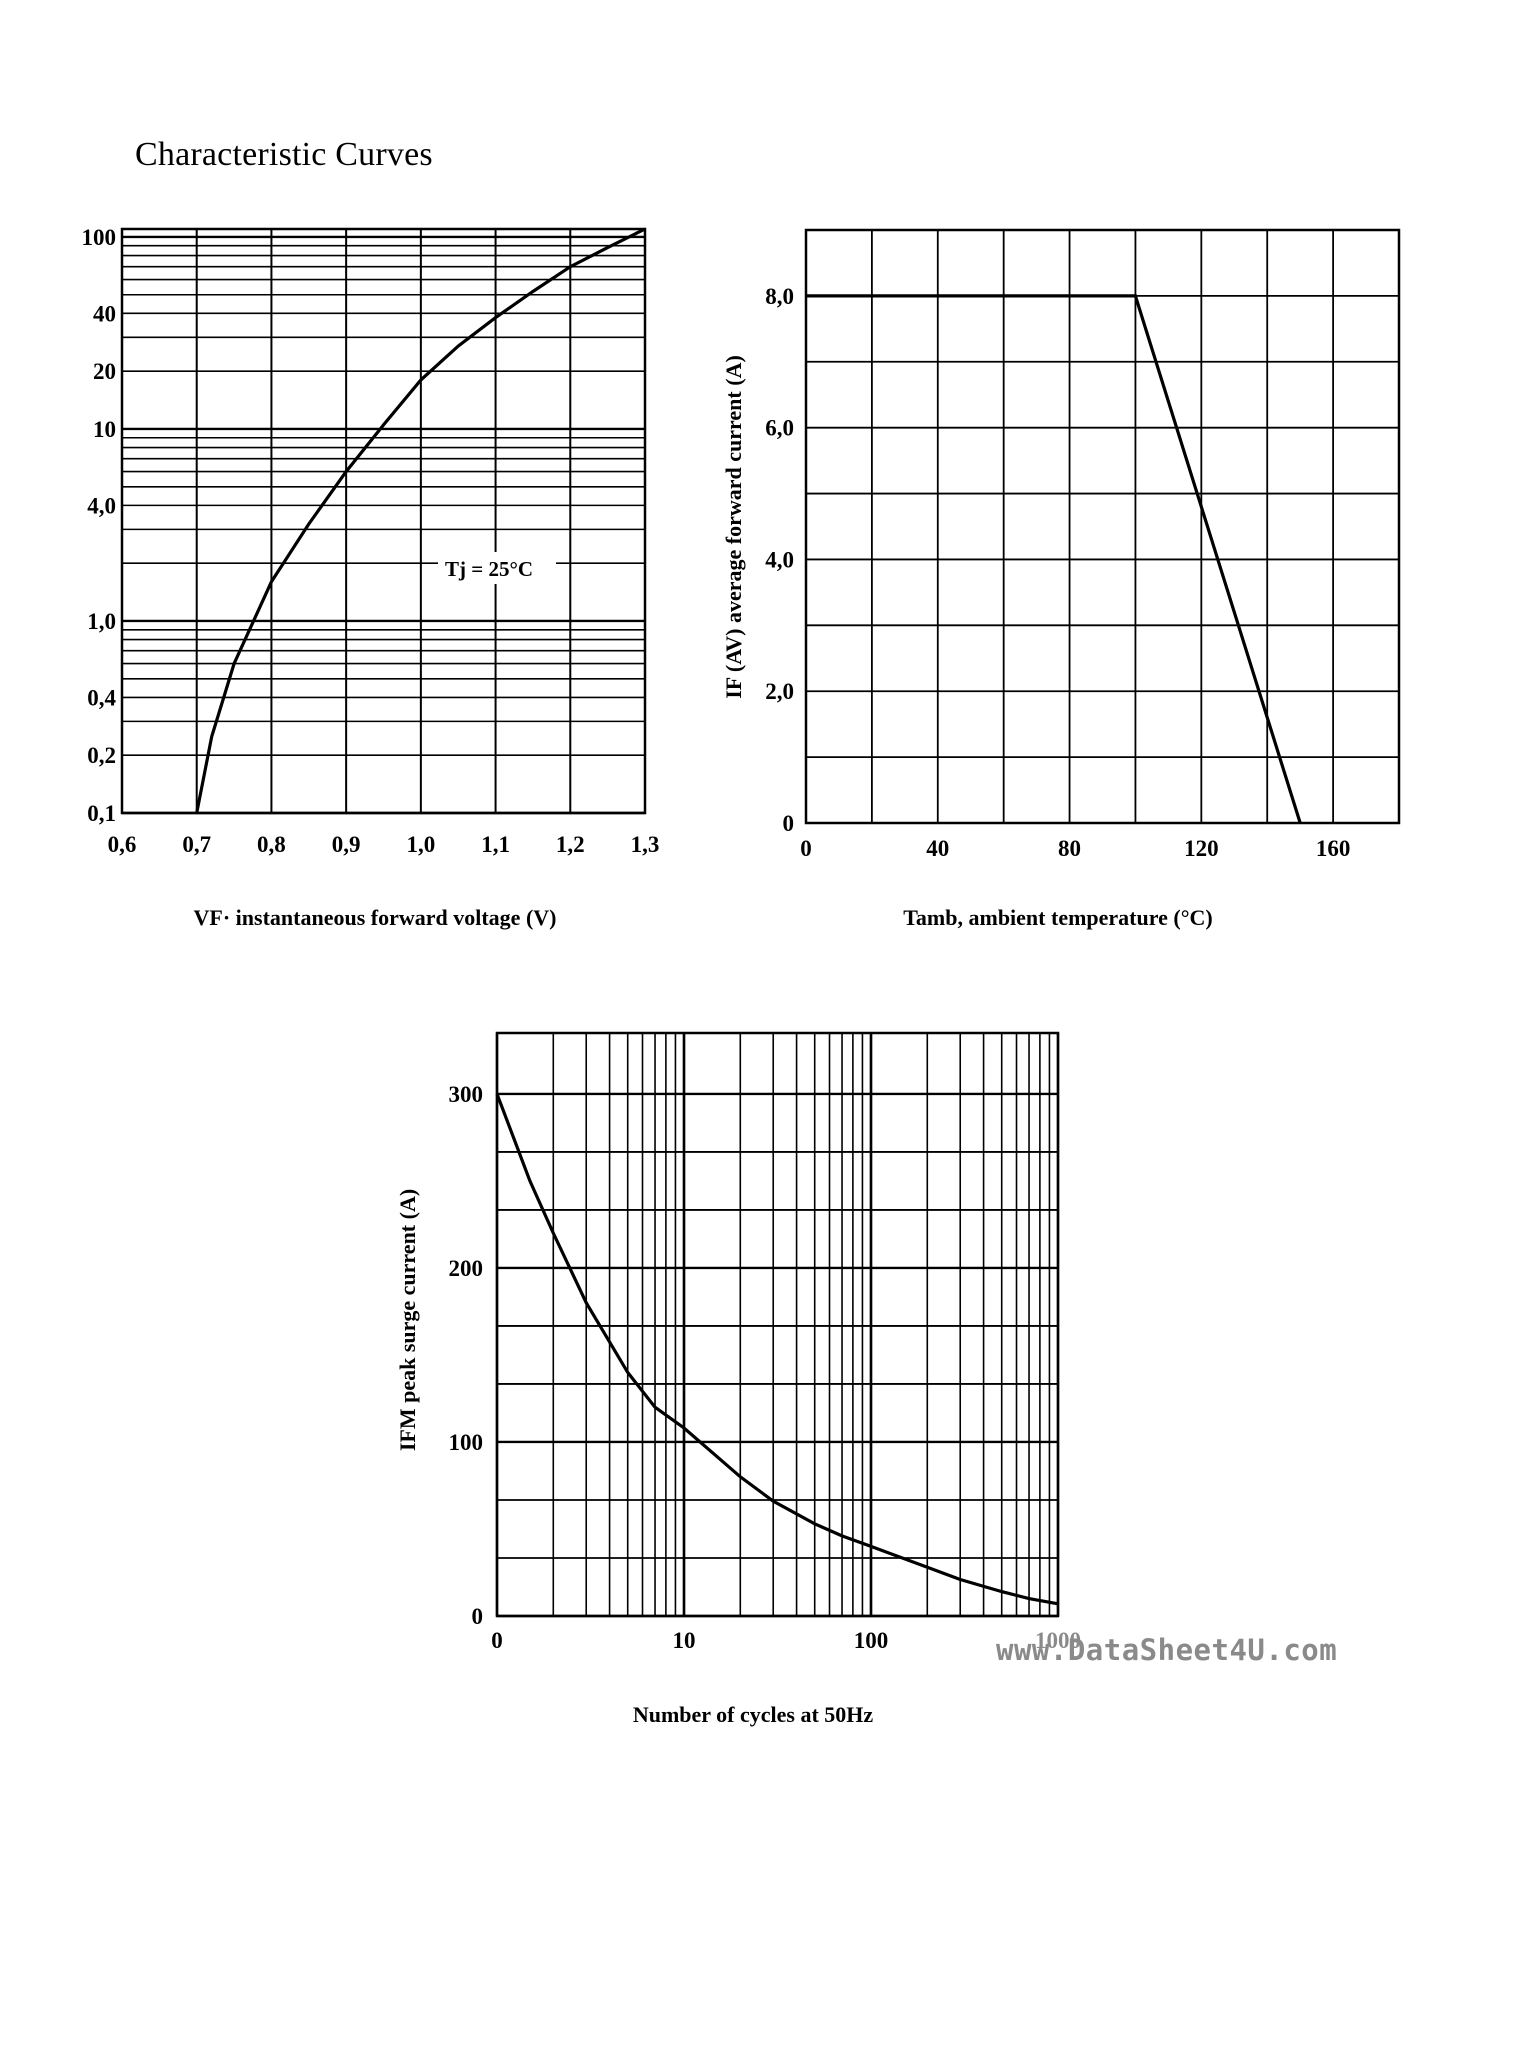  Describe the element at coordinates (1201, 848) in the screenshot. I see `x-tick-label: 120` at that location.